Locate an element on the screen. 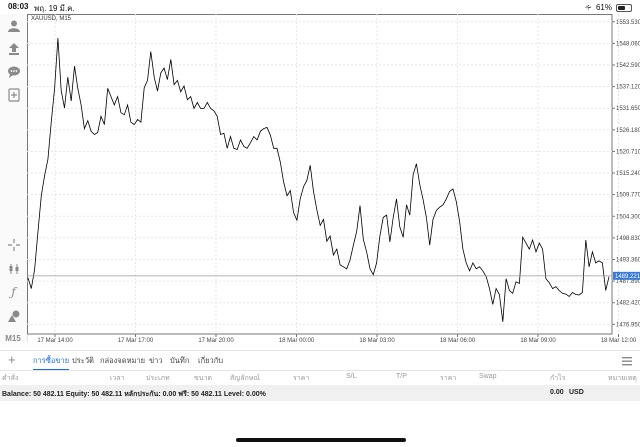 This screenshot has height=447, width=640. crosshair-icon is located at coordinates (13, 244).